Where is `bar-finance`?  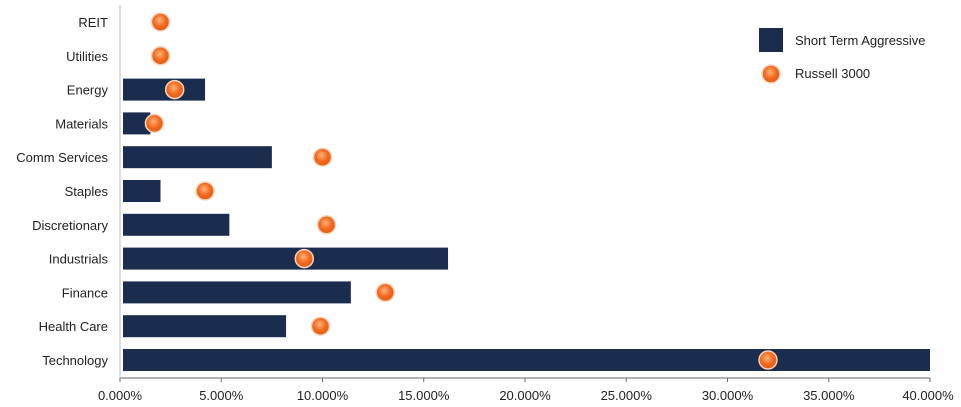 bar-finance is located at coordinates (237, 292).